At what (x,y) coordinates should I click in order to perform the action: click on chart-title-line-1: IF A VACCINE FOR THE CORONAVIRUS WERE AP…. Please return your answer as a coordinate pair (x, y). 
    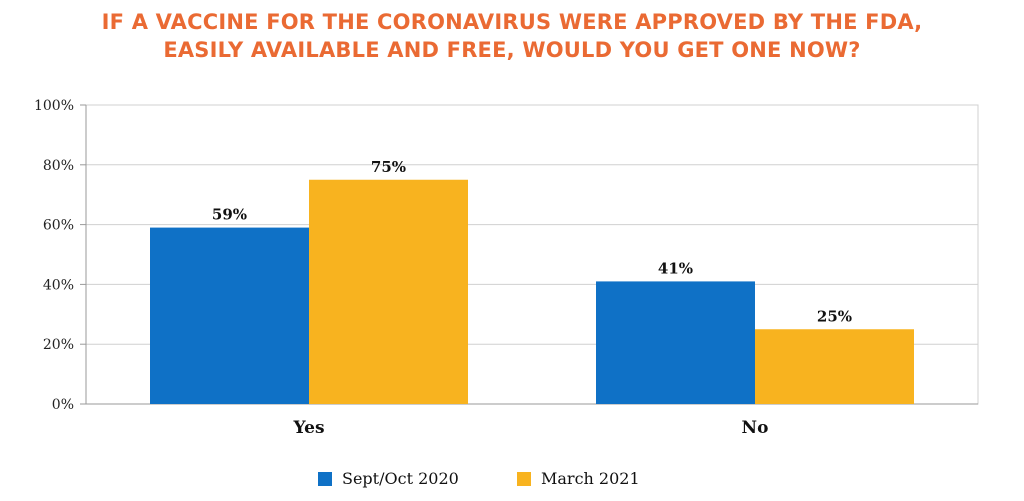
    Looking at the image, I should click on (512, 22).